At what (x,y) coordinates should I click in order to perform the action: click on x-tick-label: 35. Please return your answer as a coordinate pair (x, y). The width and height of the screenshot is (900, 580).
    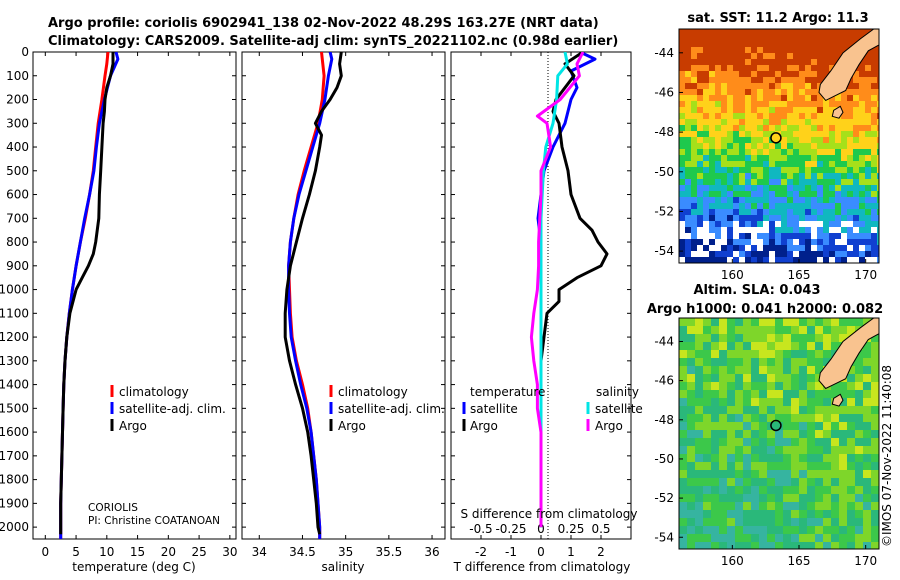
    Looking at the image, I should click on (345, 552).